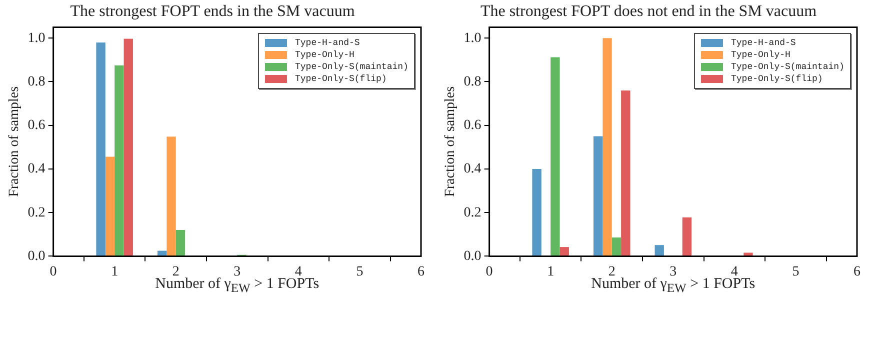 The width and height of the screenshot is (871, 340). I want to click on chart-title: The strongest FOPT does not end in the SM vacuum, so click(649, 11).